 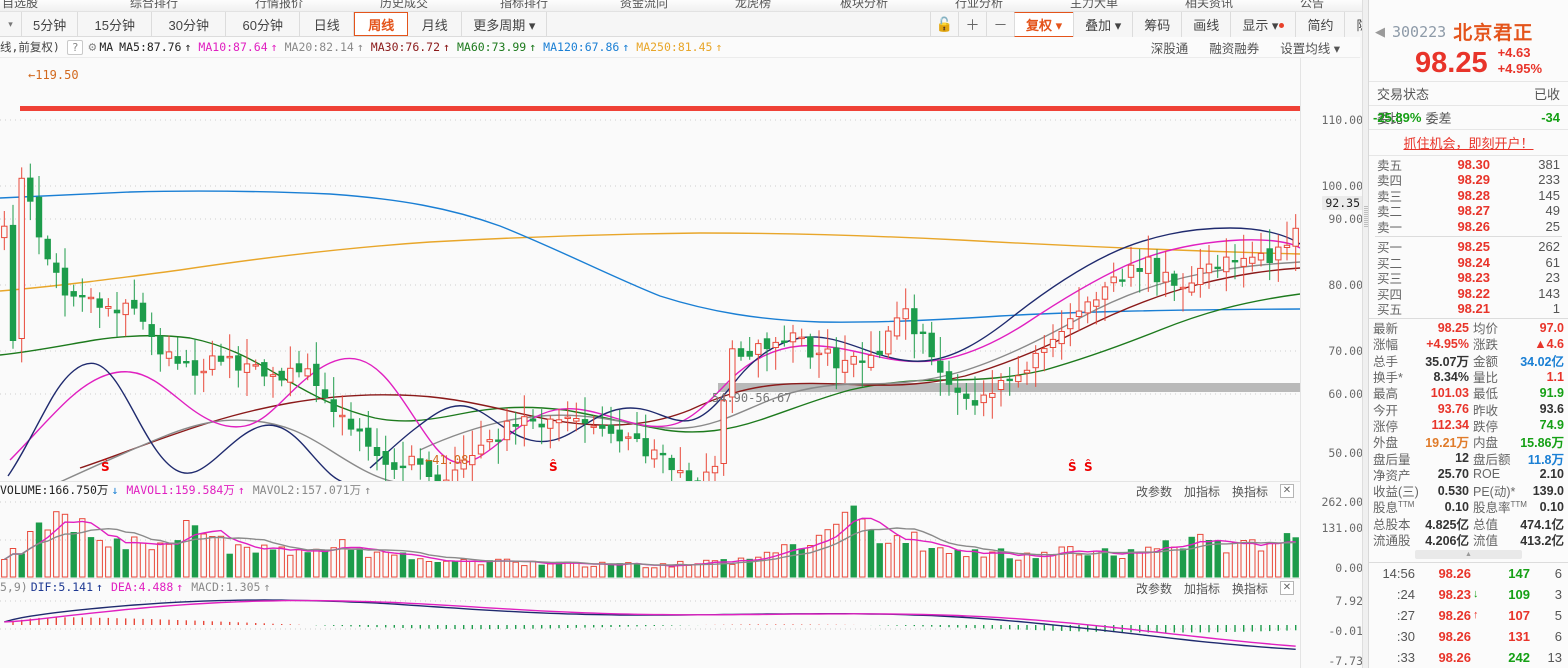 What do you see at coordinates (1486, 410) in the screenshot?
I see `stat-label-2: 昨收` at bounding box center [1486, 410].